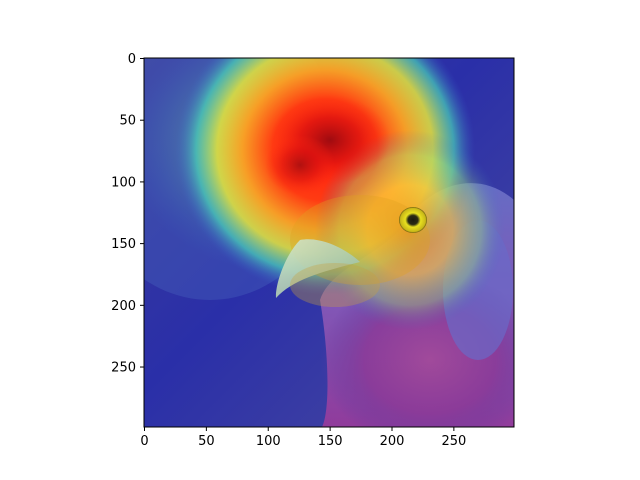 The width and height of the screenshot is (640, 480). I want to click on x-tick-label: 150, so click(330, 441).